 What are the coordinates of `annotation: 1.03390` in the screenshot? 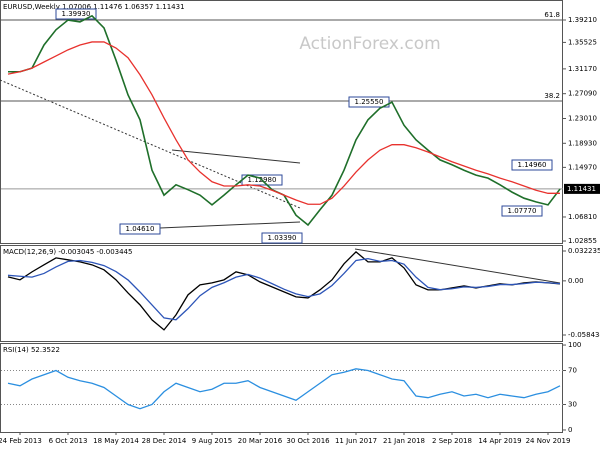 It's located at (282, 238).